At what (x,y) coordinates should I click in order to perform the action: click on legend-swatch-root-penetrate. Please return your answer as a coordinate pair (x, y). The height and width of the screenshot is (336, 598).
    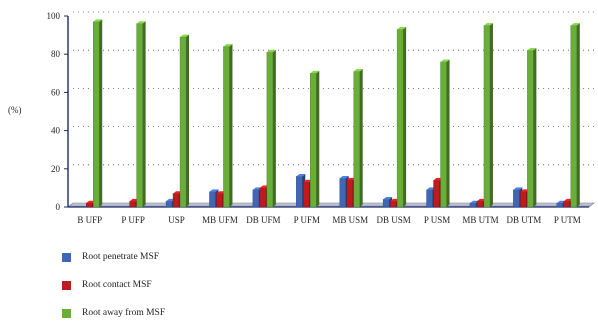
    Looking at the image, I should click on (66, 257).